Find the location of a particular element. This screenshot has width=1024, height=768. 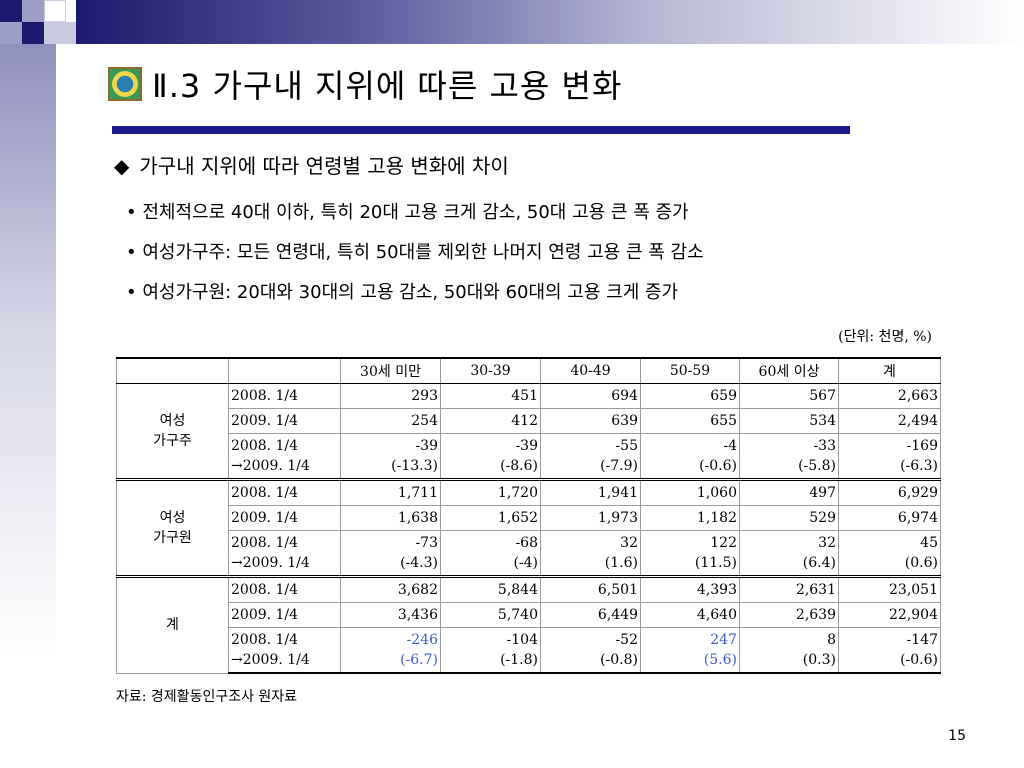

headline: ◆ 가구내 지위에 따라 연령별 고용 변화에 차이 is located at coordinates (311, 164).